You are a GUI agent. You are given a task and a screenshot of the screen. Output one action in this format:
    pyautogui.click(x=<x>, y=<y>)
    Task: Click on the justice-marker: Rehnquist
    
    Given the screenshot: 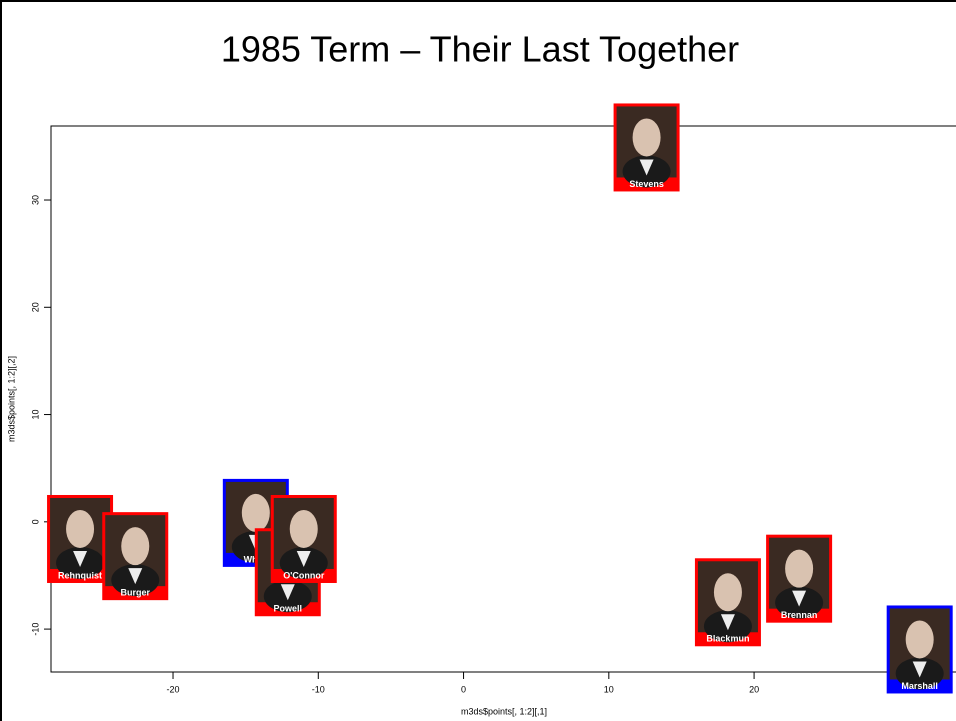 What is the action you would take?
    pyautogui.click(x=80, y=538)
    